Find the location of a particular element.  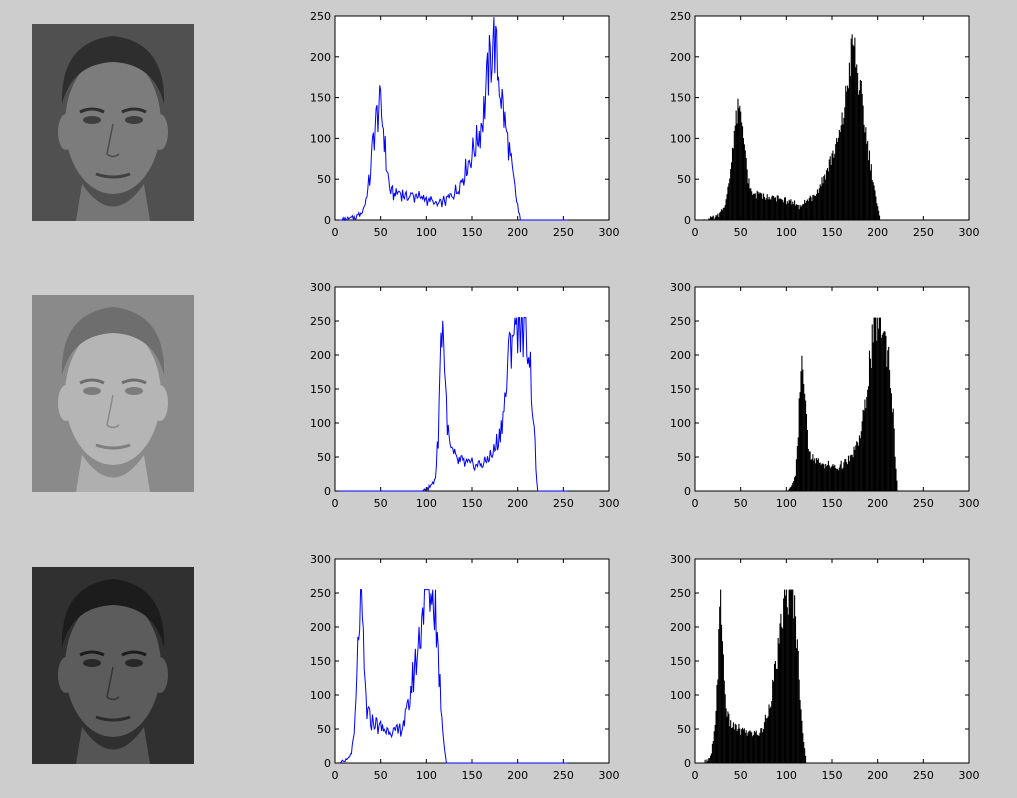

histogram-line-row1: 0 50 100 150 200 250 300 0 50 100 150 200 250 is located at coordinates (460, 130).